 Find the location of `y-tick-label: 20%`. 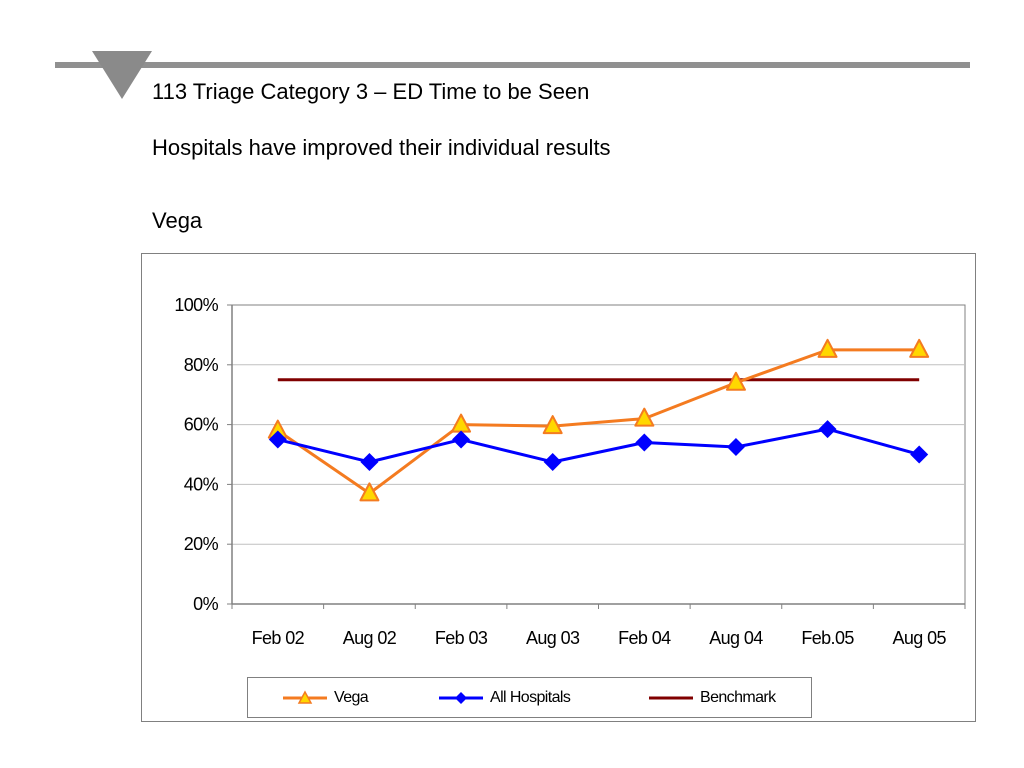

y-tick-label: 20% is located at coordinates (201, 544).